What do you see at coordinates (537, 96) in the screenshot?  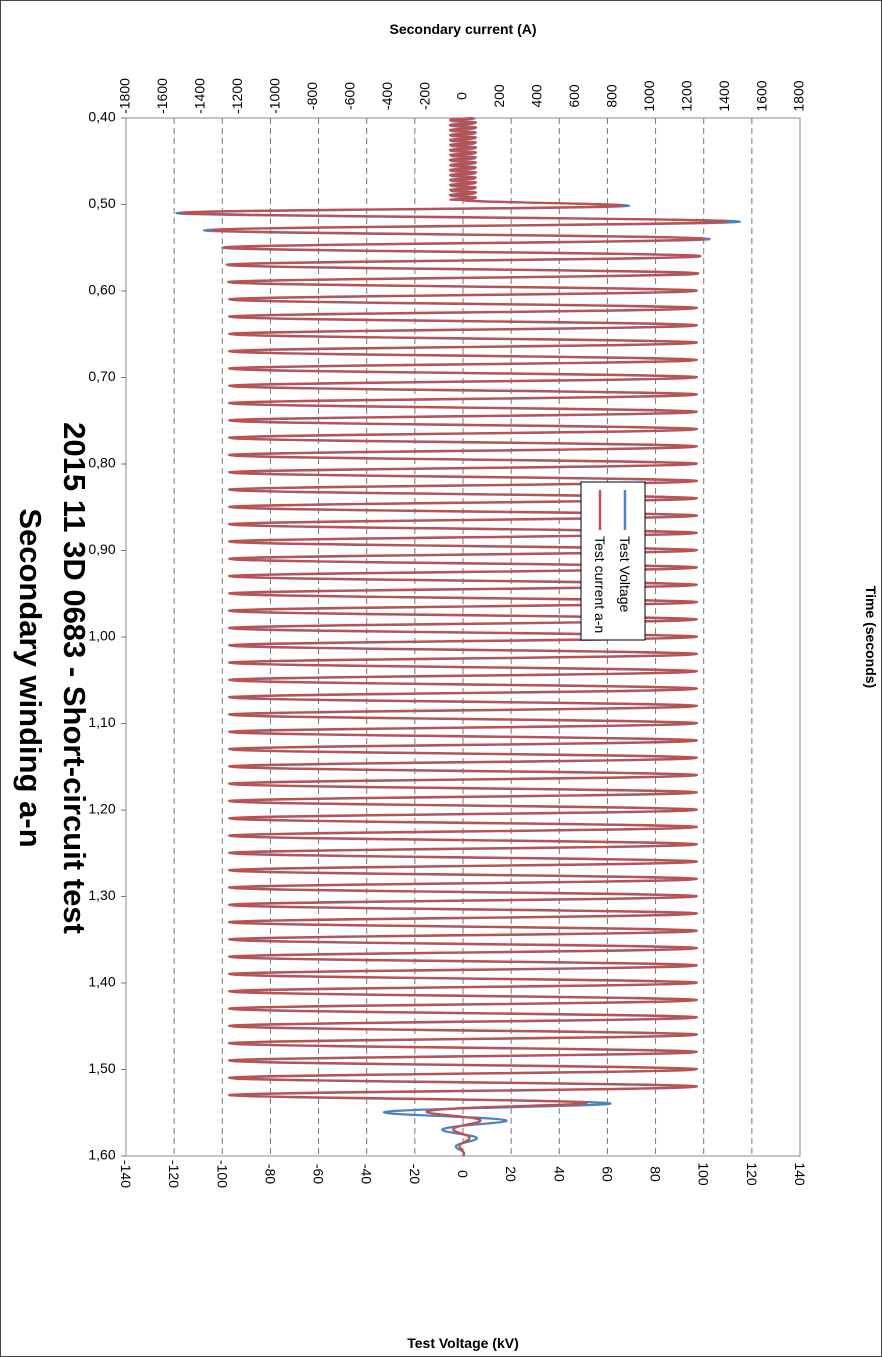 I see `y2-tick-label: 400` at bounding box center [537, 96].